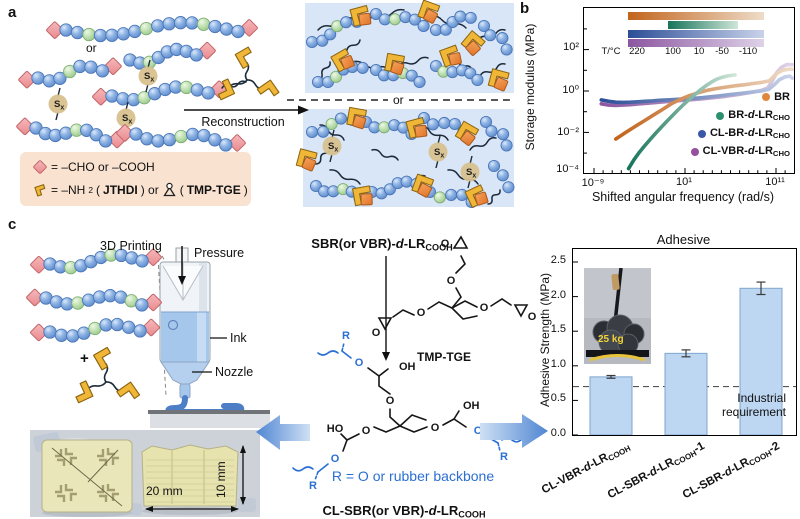 The height and width of the screenshot is (519, 800). I want to click on y-tick-1e0: 10⁰, so click(570, 90).